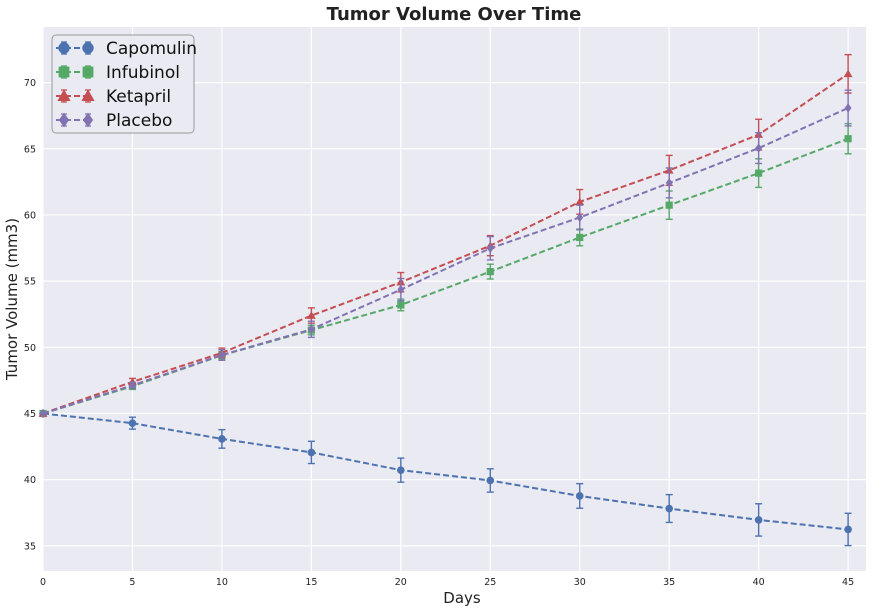 The height and width of the screenshot is (612, 887). I want to click on legend-label: Placebo, so click(139, 121).